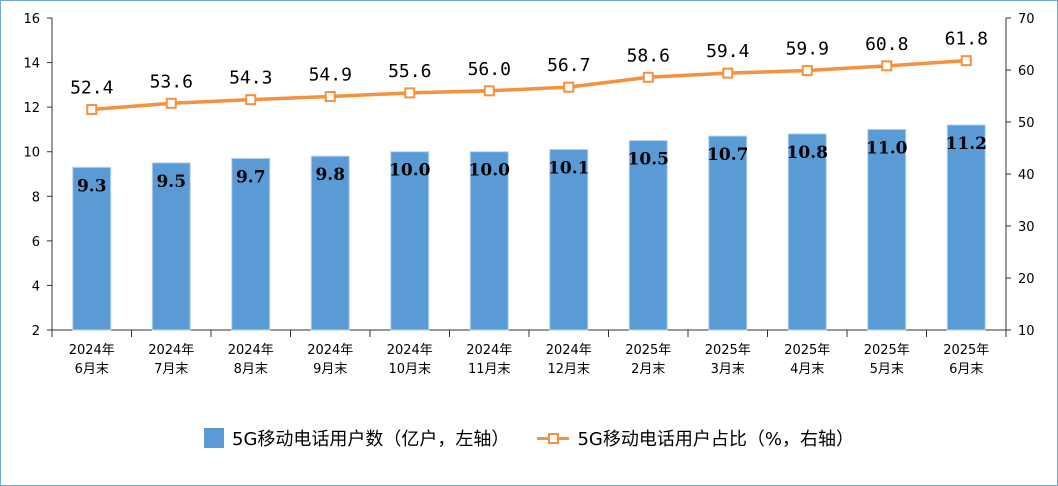 This screenshot has width=1058, height=486. I want to click on left-tick-label: 8, so click(36, 197).